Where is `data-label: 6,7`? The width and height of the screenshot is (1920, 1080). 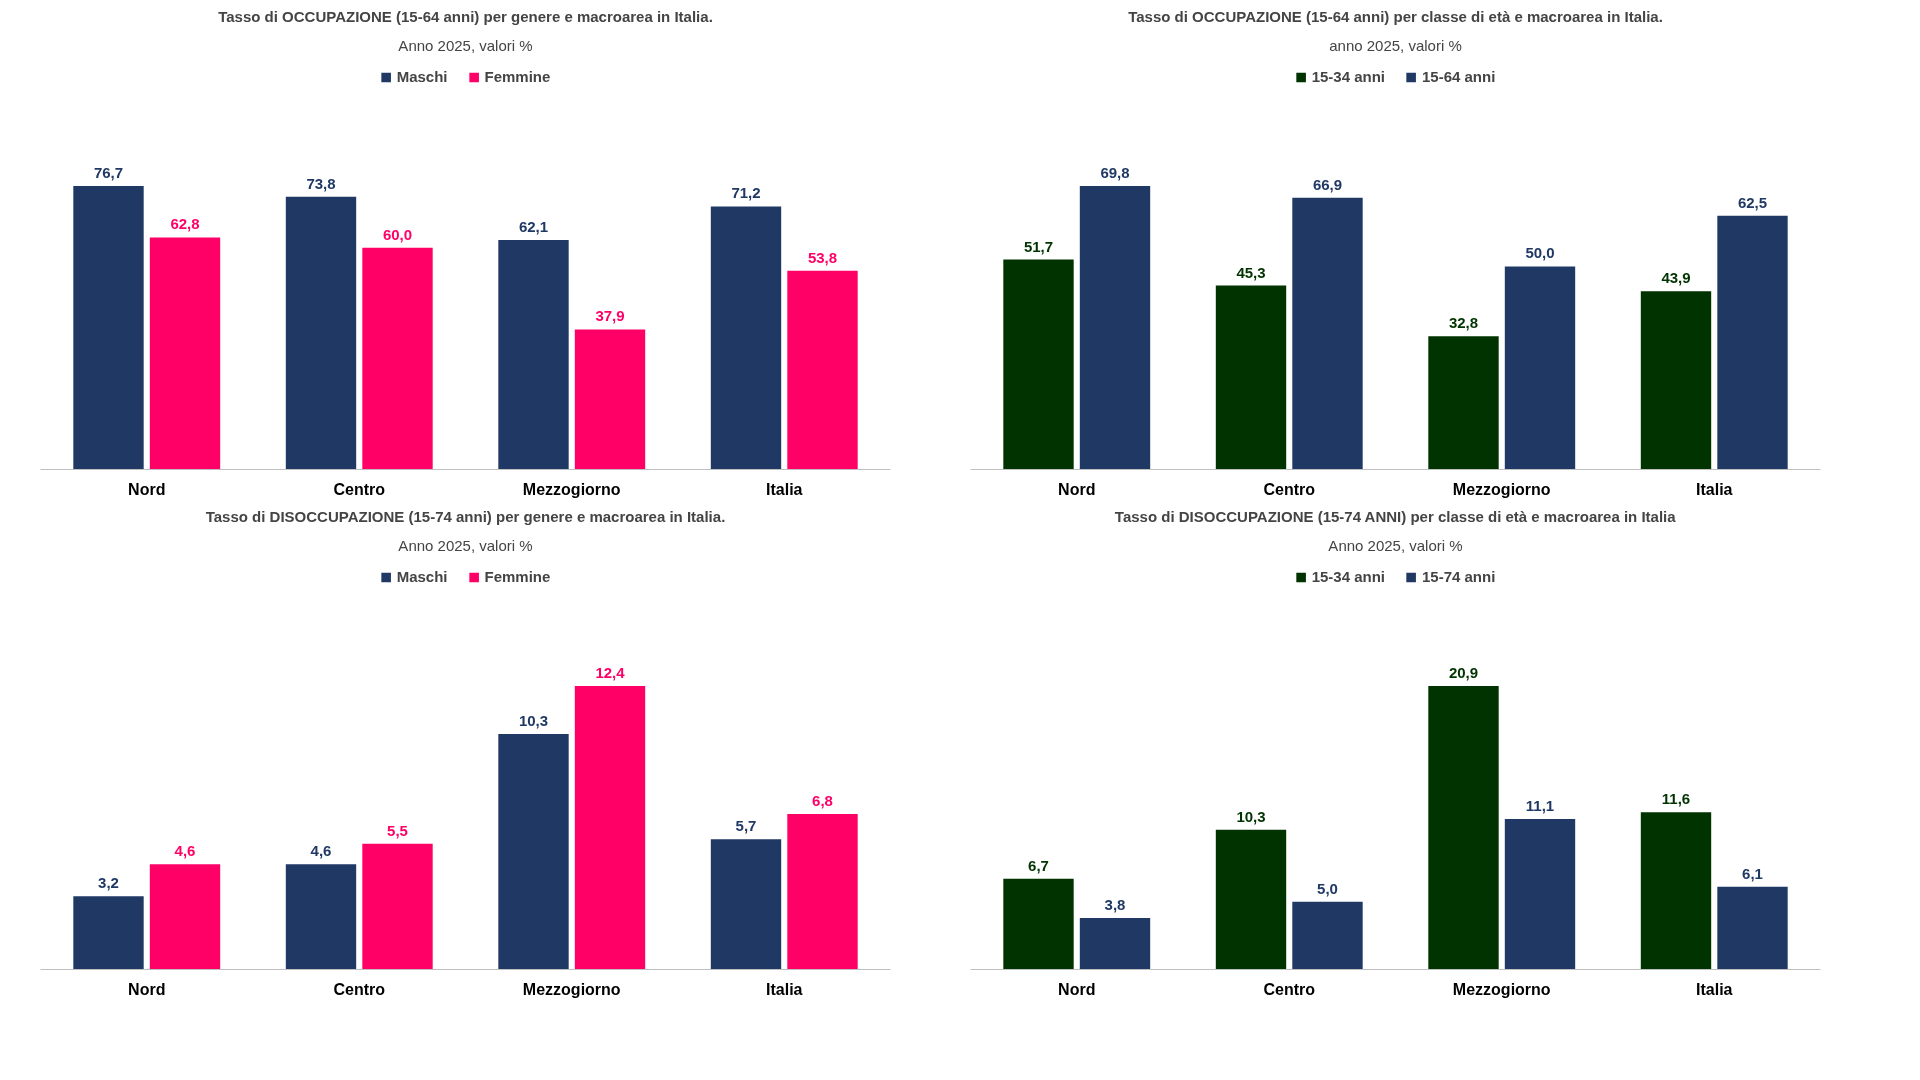
data-label: 6,7 is located at coordinates (1038, 865).